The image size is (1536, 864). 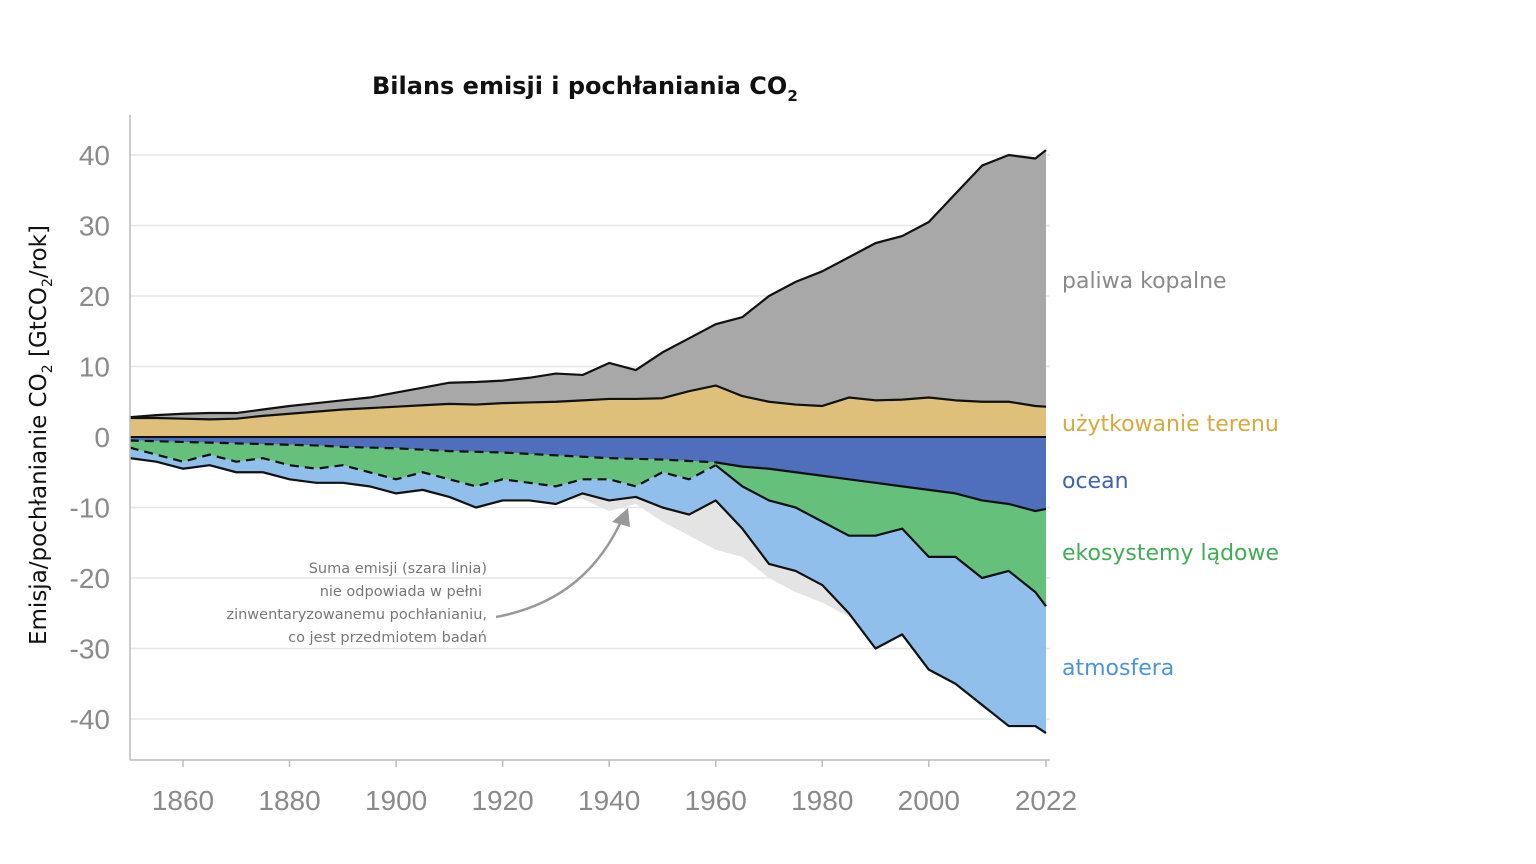 I want to click on y-tick-label: -20, so click(x=90, y=578).